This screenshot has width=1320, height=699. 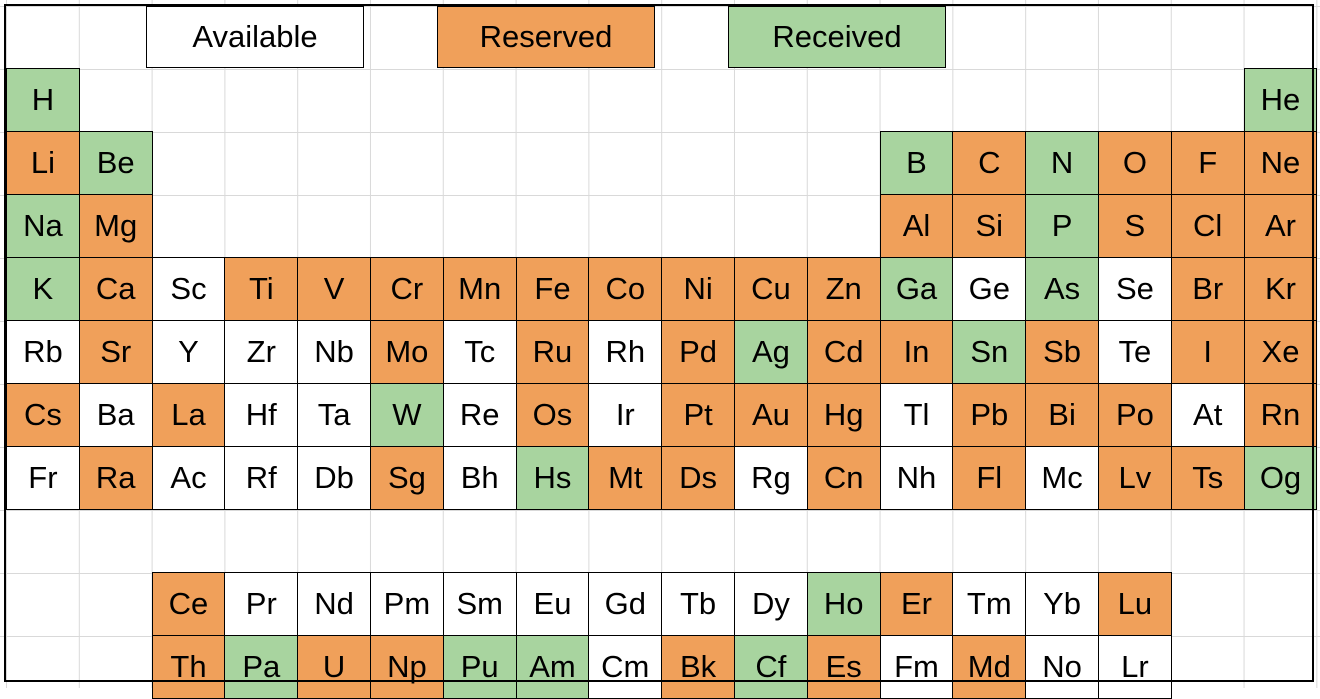 What do you see at coordinates (698, 604) in the screenshot?
I see `element-cell-tb: Tb` at bounding box center [698, 604].